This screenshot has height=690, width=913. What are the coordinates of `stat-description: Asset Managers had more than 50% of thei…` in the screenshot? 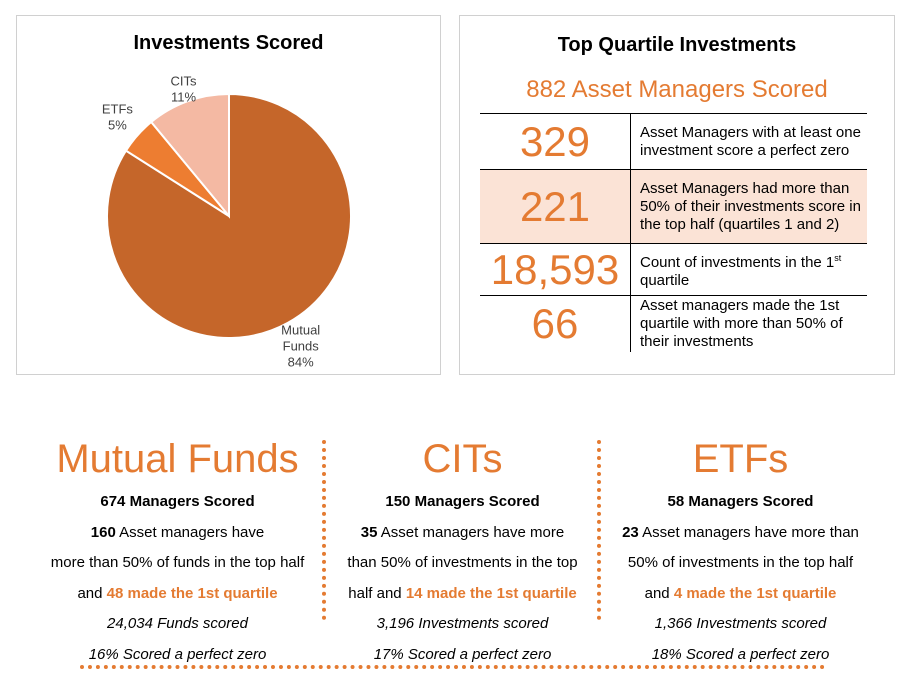 It's located at (748, 206).